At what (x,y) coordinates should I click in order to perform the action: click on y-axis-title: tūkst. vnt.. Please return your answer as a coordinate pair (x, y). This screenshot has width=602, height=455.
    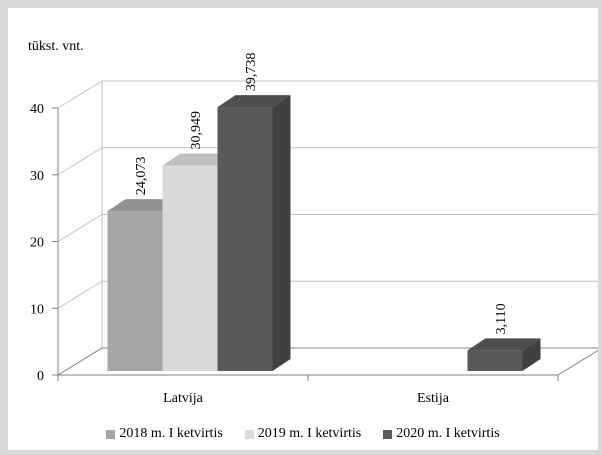
    Looking at the image, I should click on (56, 46).